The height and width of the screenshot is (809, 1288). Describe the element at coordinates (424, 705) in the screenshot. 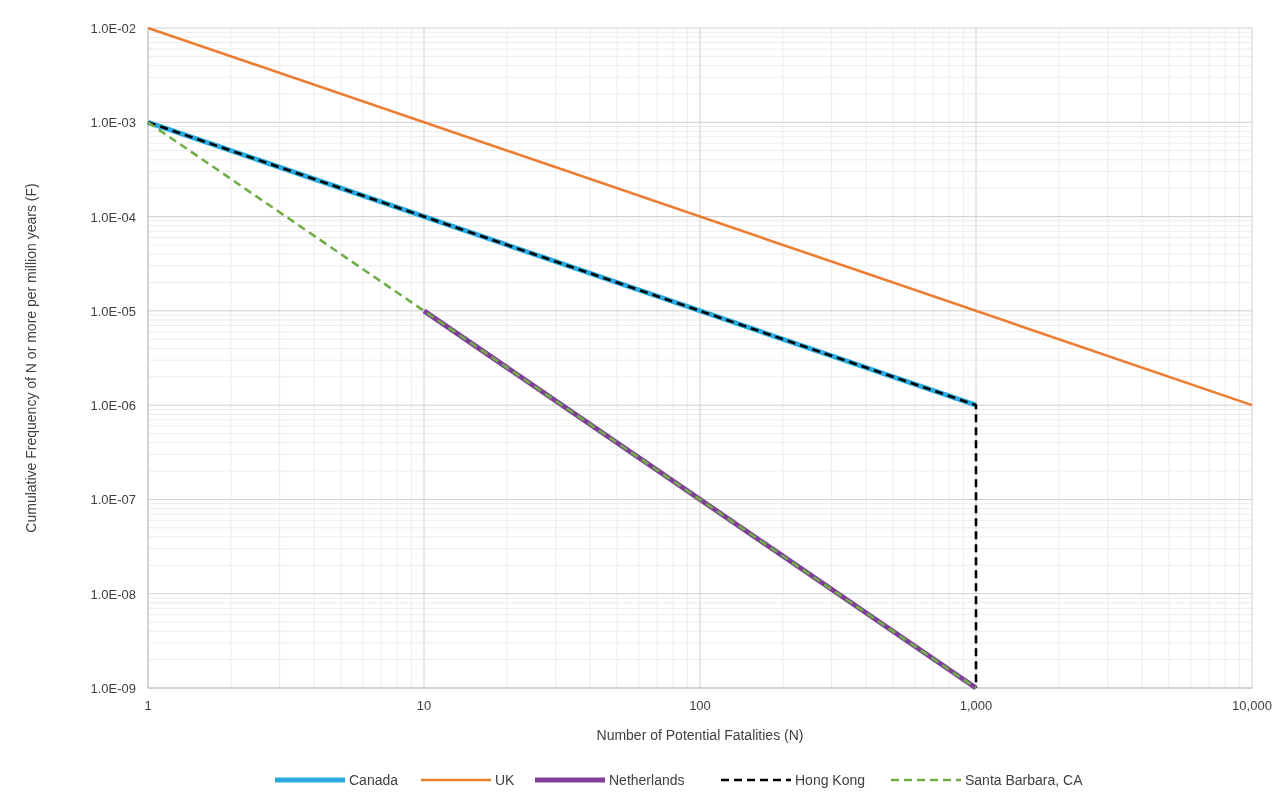

I see `x-tick-label: 10` at that location.